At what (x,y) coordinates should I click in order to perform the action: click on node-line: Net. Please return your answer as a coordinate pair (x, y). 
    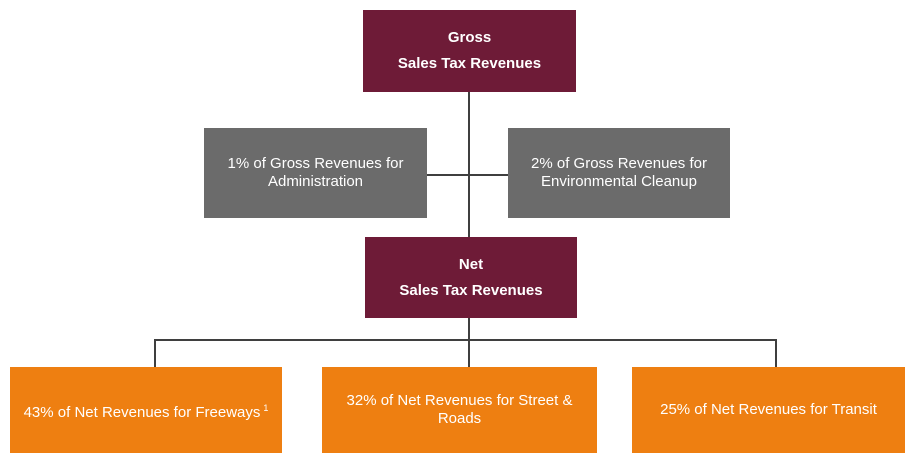
    Looking at the image, I should click on (471, 265).